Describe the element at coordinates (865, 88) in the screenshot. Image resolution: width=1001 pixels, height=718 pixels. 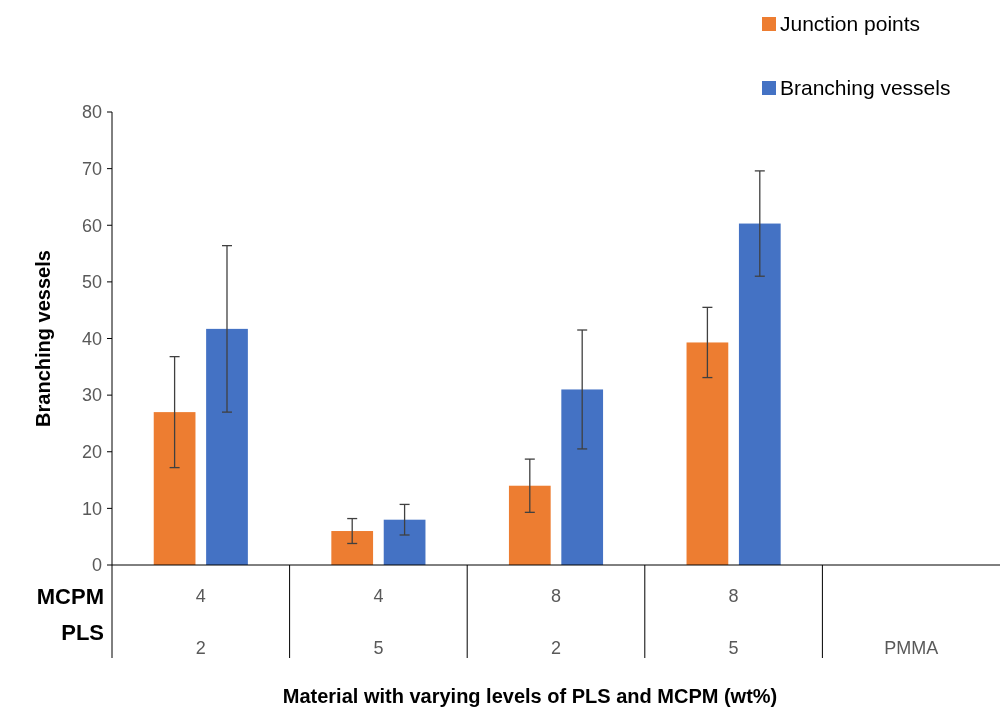
I see `legend-label: Branching vessels` at that location.